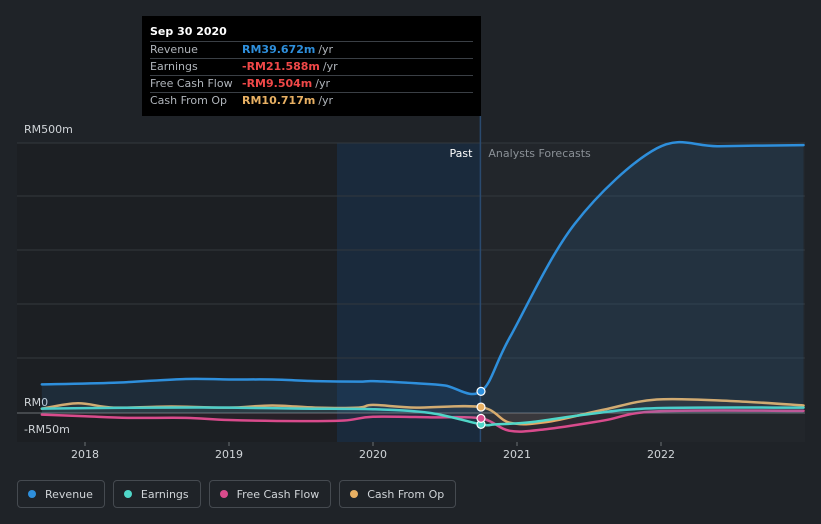 This screenshot has height=524, width=821. I want to click on tooltip-value: -RM9.504m, so click(277, 83).